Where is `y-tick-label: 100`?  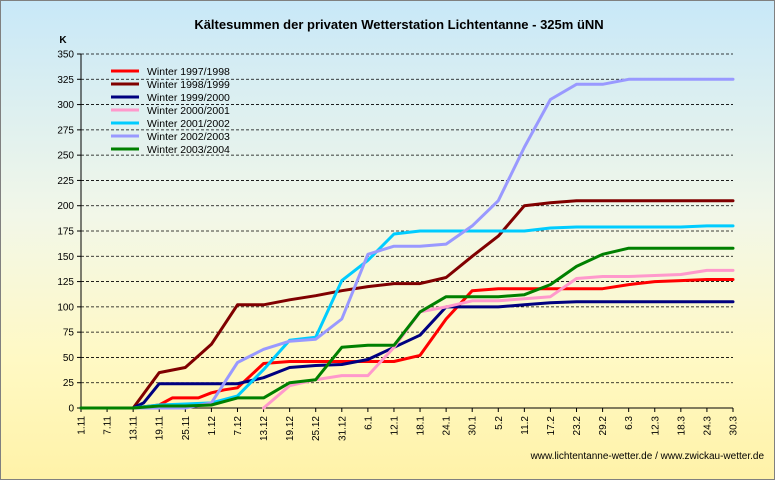
y-tick-label: 100 is located at coordinates (65, 307).